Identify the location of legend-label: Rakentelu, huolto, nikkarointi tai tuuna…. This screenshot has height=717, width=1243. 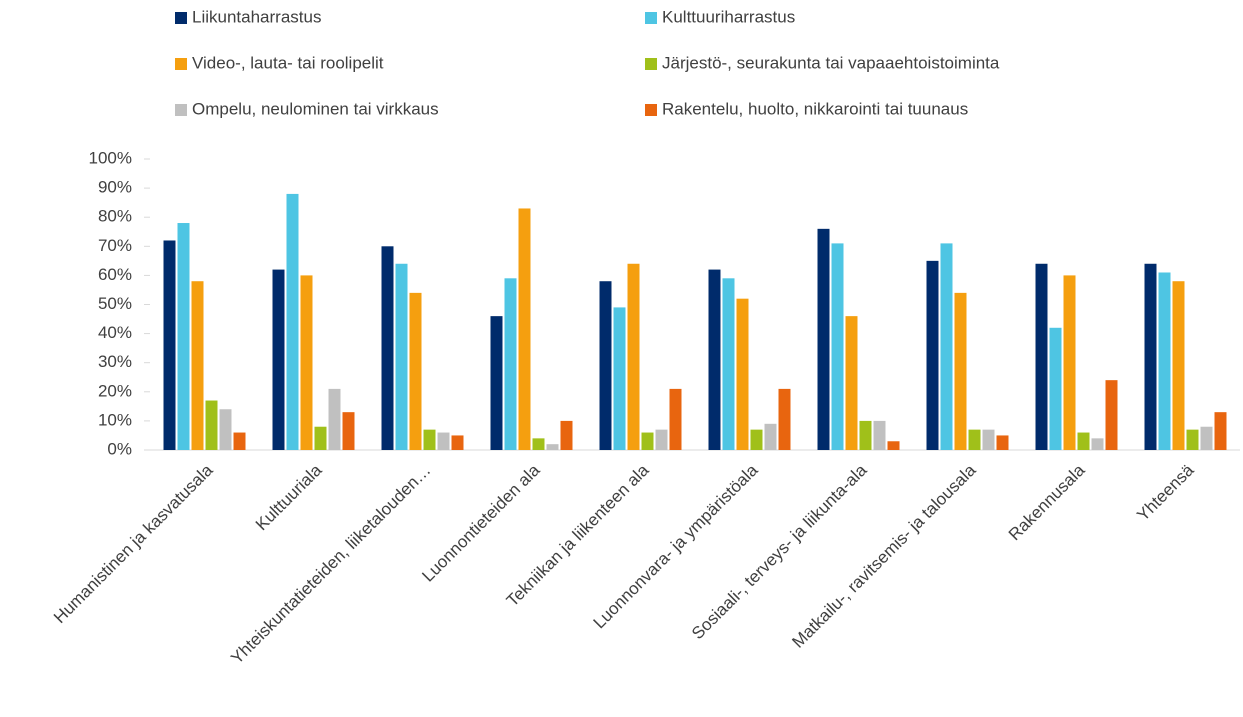
(815, 108).